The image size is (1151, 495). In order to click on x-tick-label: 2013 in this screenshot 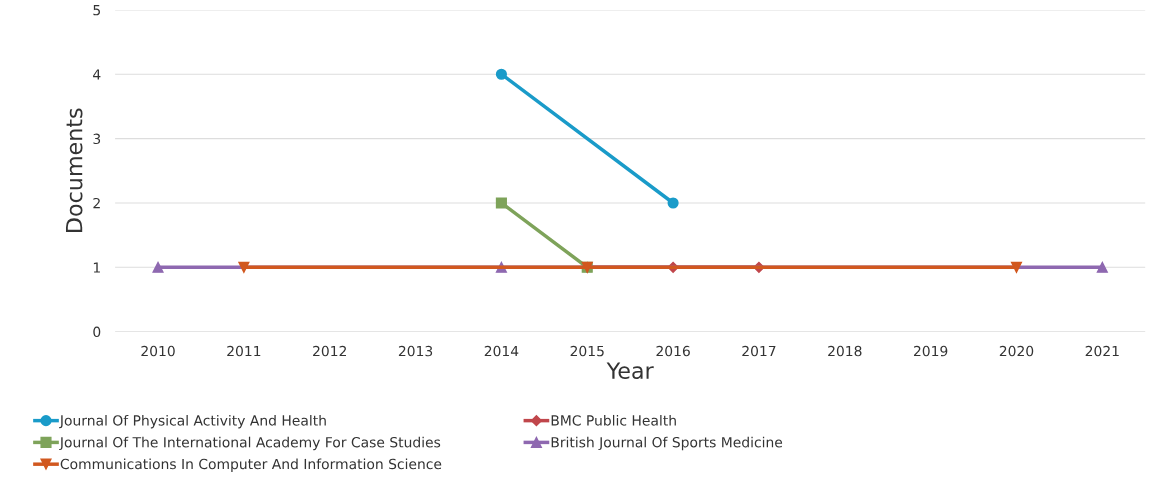, I will do `click(415, 351)`.